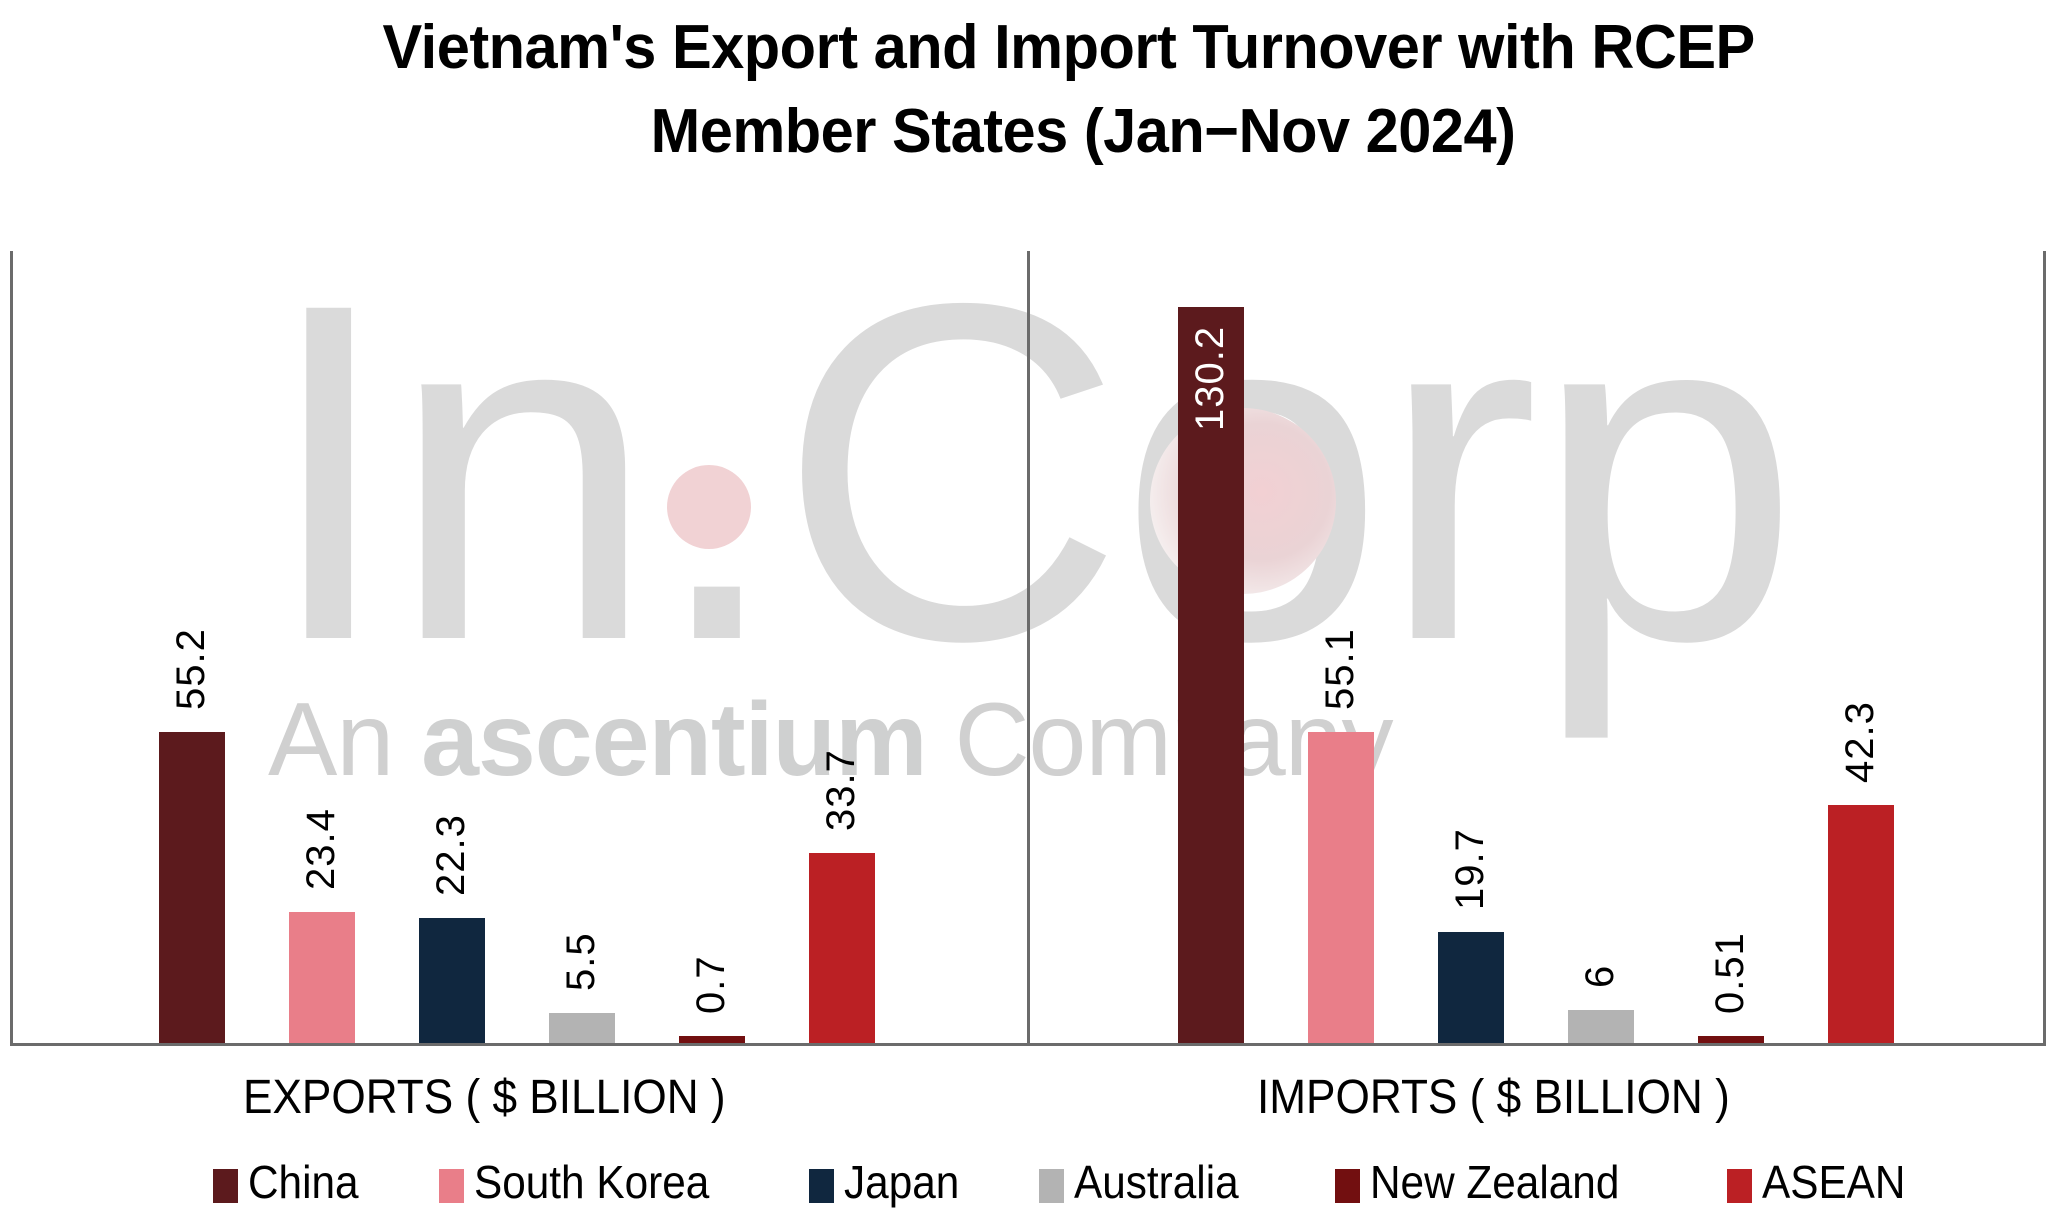  Describe the element at coordinates (841, 790) in the screenshot. I see `data-label: 33.7` at that location.